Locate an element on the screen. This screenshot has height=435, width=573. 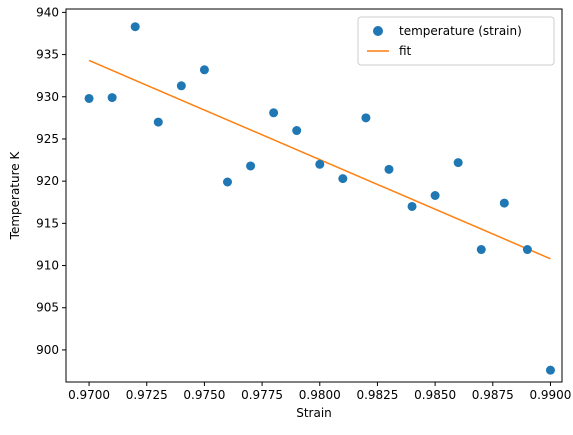
x-tick-label: 0.9900 is located at coordinates (550, 395).